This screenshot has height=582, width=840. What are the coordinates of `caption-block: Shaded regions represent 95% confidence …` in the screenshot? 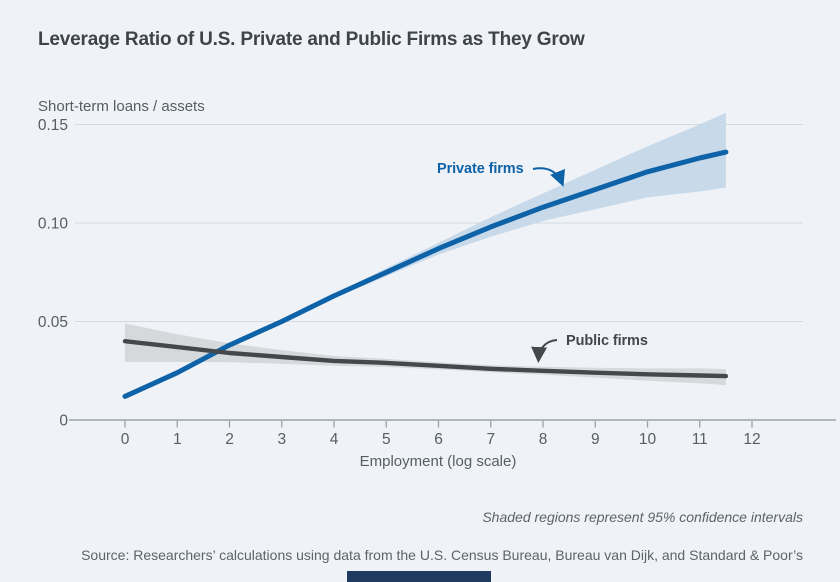 It's located at (413, 536).